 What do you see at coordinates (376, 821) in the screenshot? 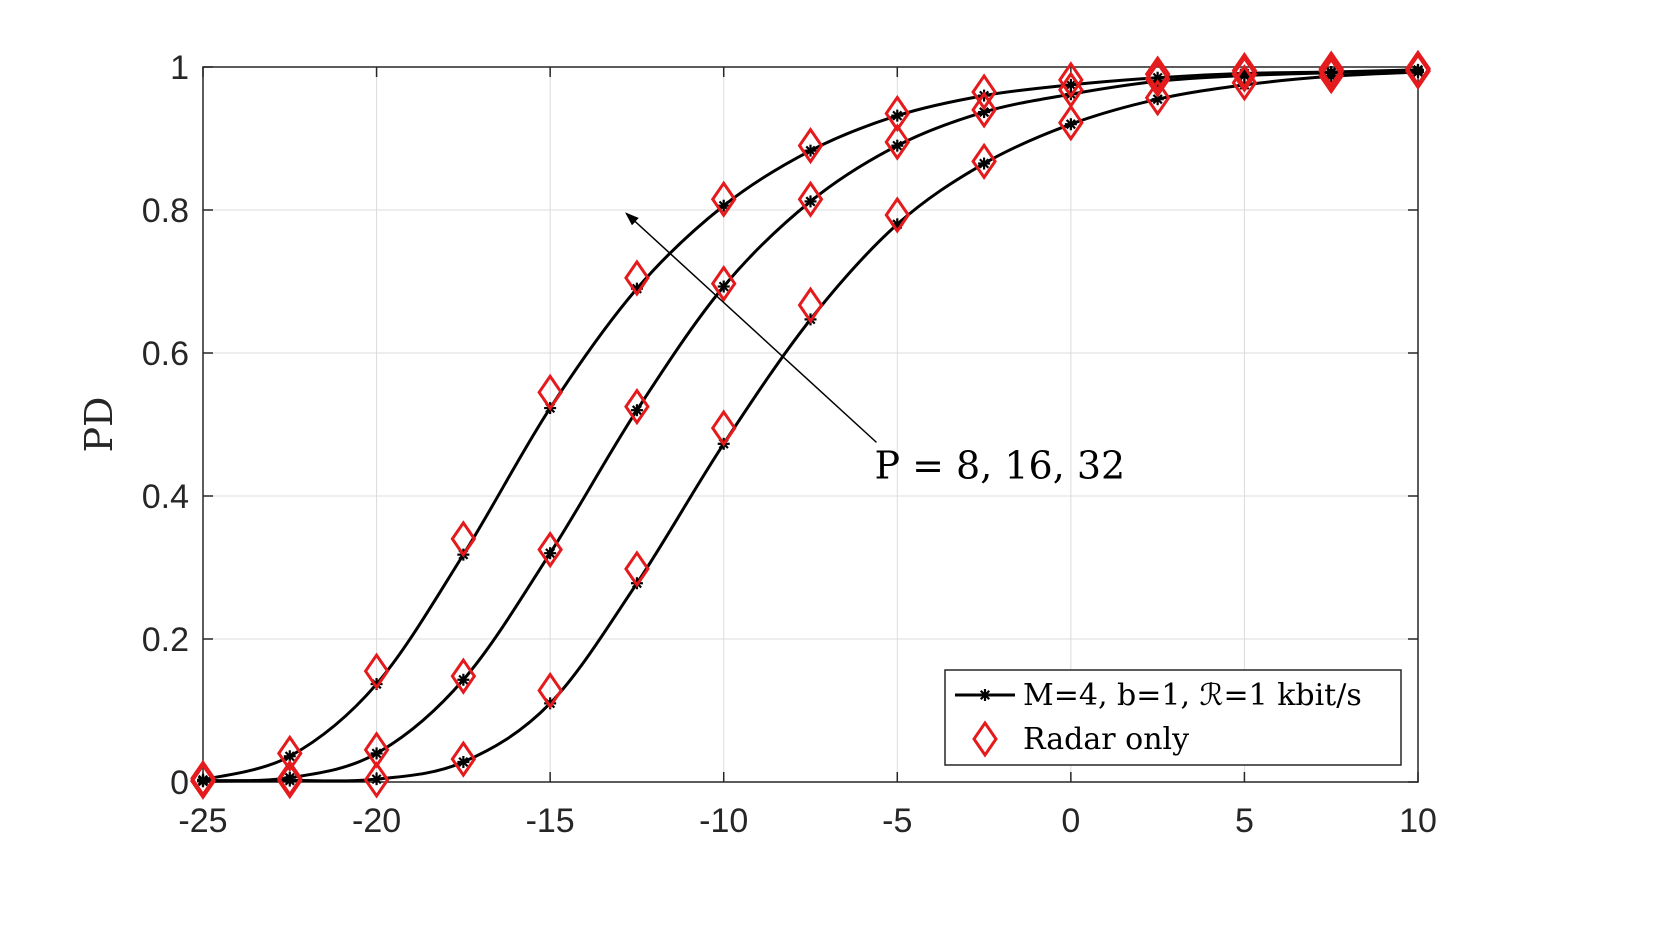
I see `x-tick-label: -20` at bounding box center [376, 821].